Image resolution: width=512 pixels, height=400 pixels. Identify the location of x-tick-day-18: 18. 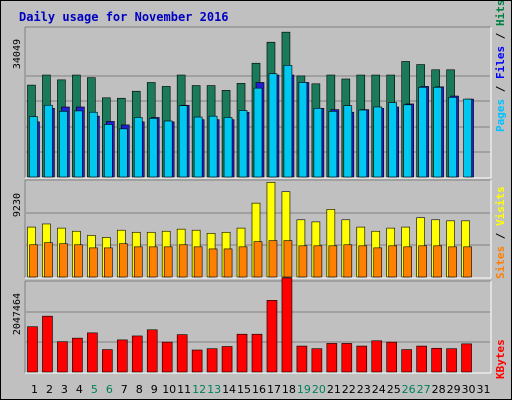
(289, 389).